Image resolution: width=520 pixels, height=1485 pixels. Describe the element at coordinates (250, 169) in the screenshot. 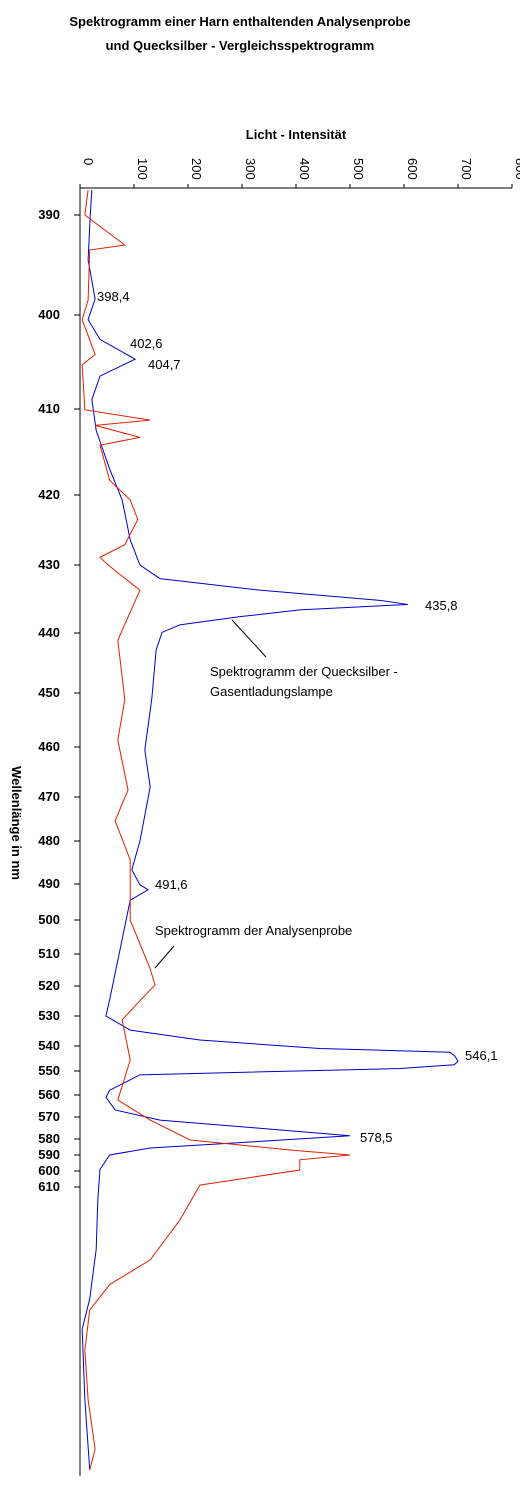

I see `x-tick-label: 300` at that location.